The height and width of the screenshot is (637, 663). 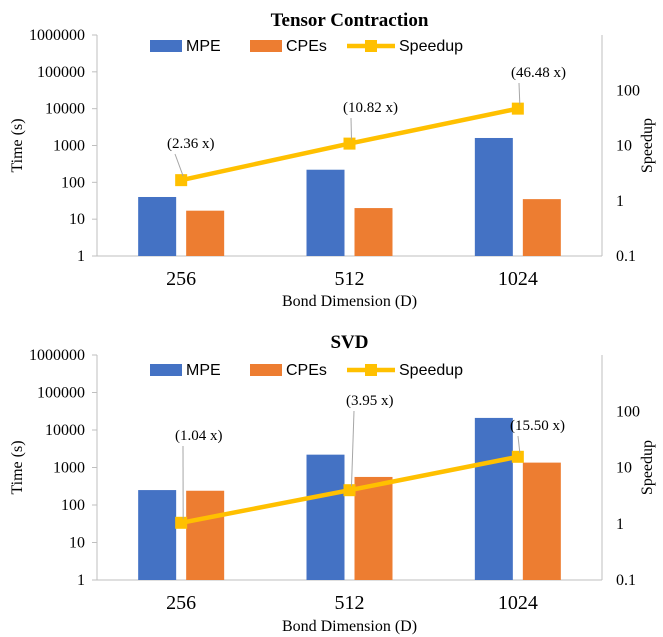 What do you see at coordinates (370, 108) in the screenshot?
I see `speedup-annotation: (10.82 x)` at bounding box center [370, 108].